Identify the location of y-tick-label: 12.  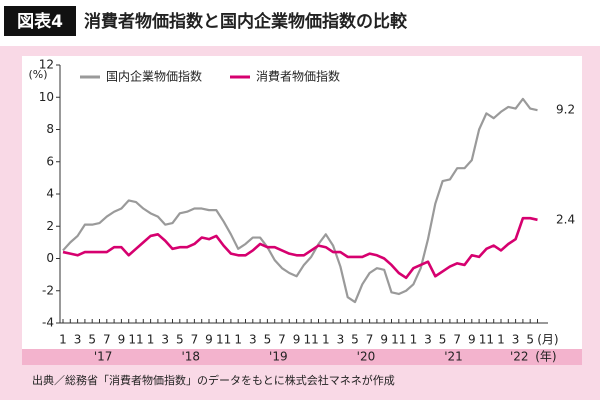
(46, 65).